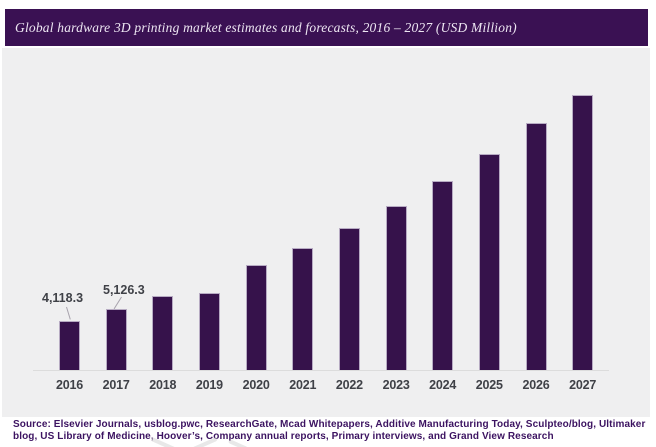  I want to click on x-axis-label-2025: 2025, so click(489, 385).